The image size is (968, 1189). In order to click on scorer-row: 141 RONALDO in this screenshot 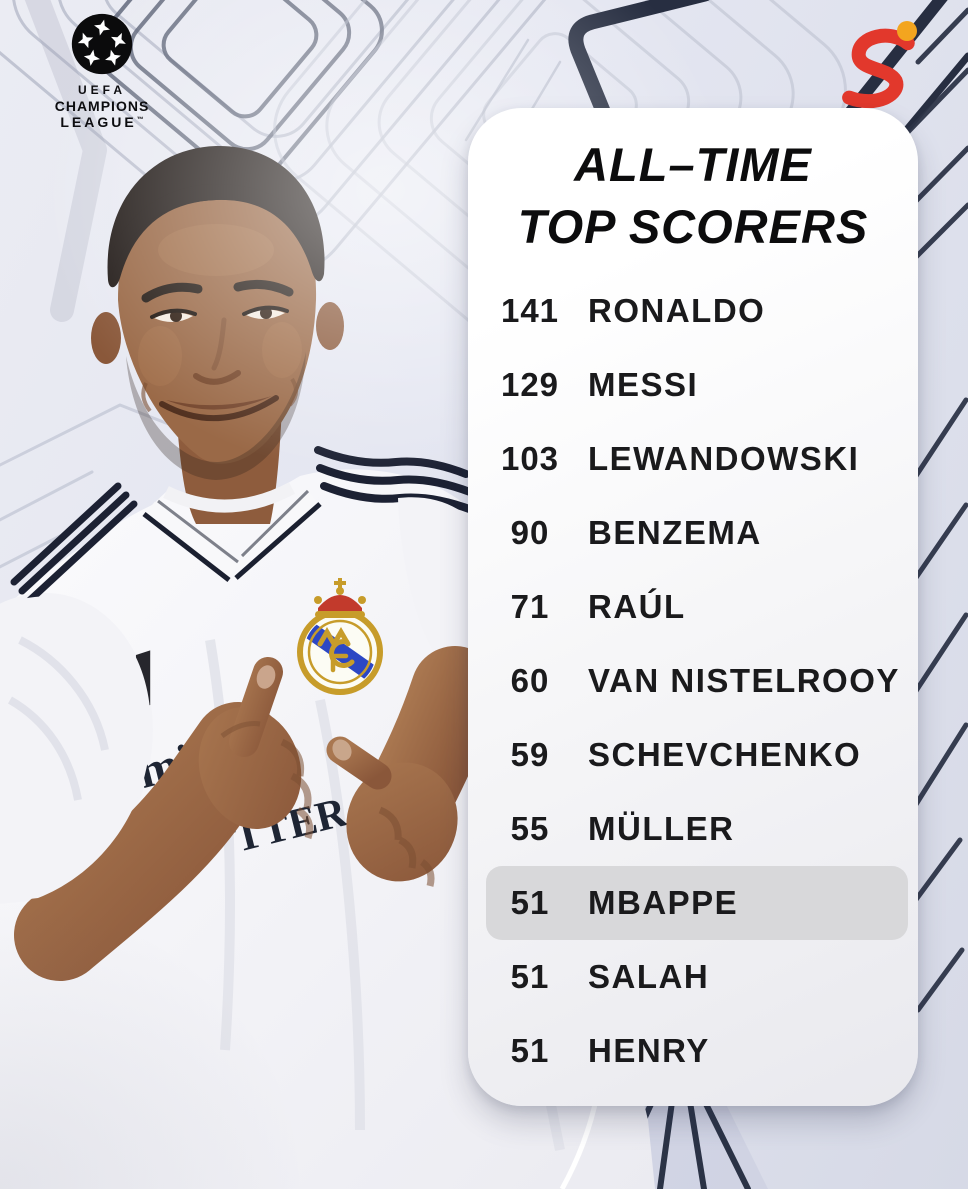, I will do `click(697, 311)`.